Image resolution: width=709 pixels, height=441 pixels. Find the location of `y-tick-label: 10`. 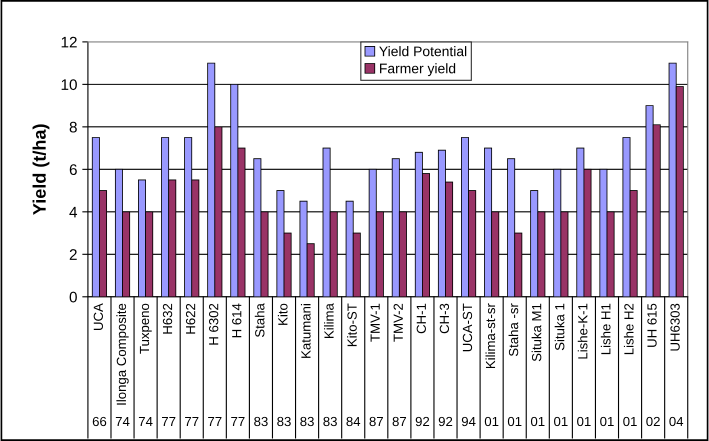

y-tick-label: 10 is located at coordinates (69, 84).